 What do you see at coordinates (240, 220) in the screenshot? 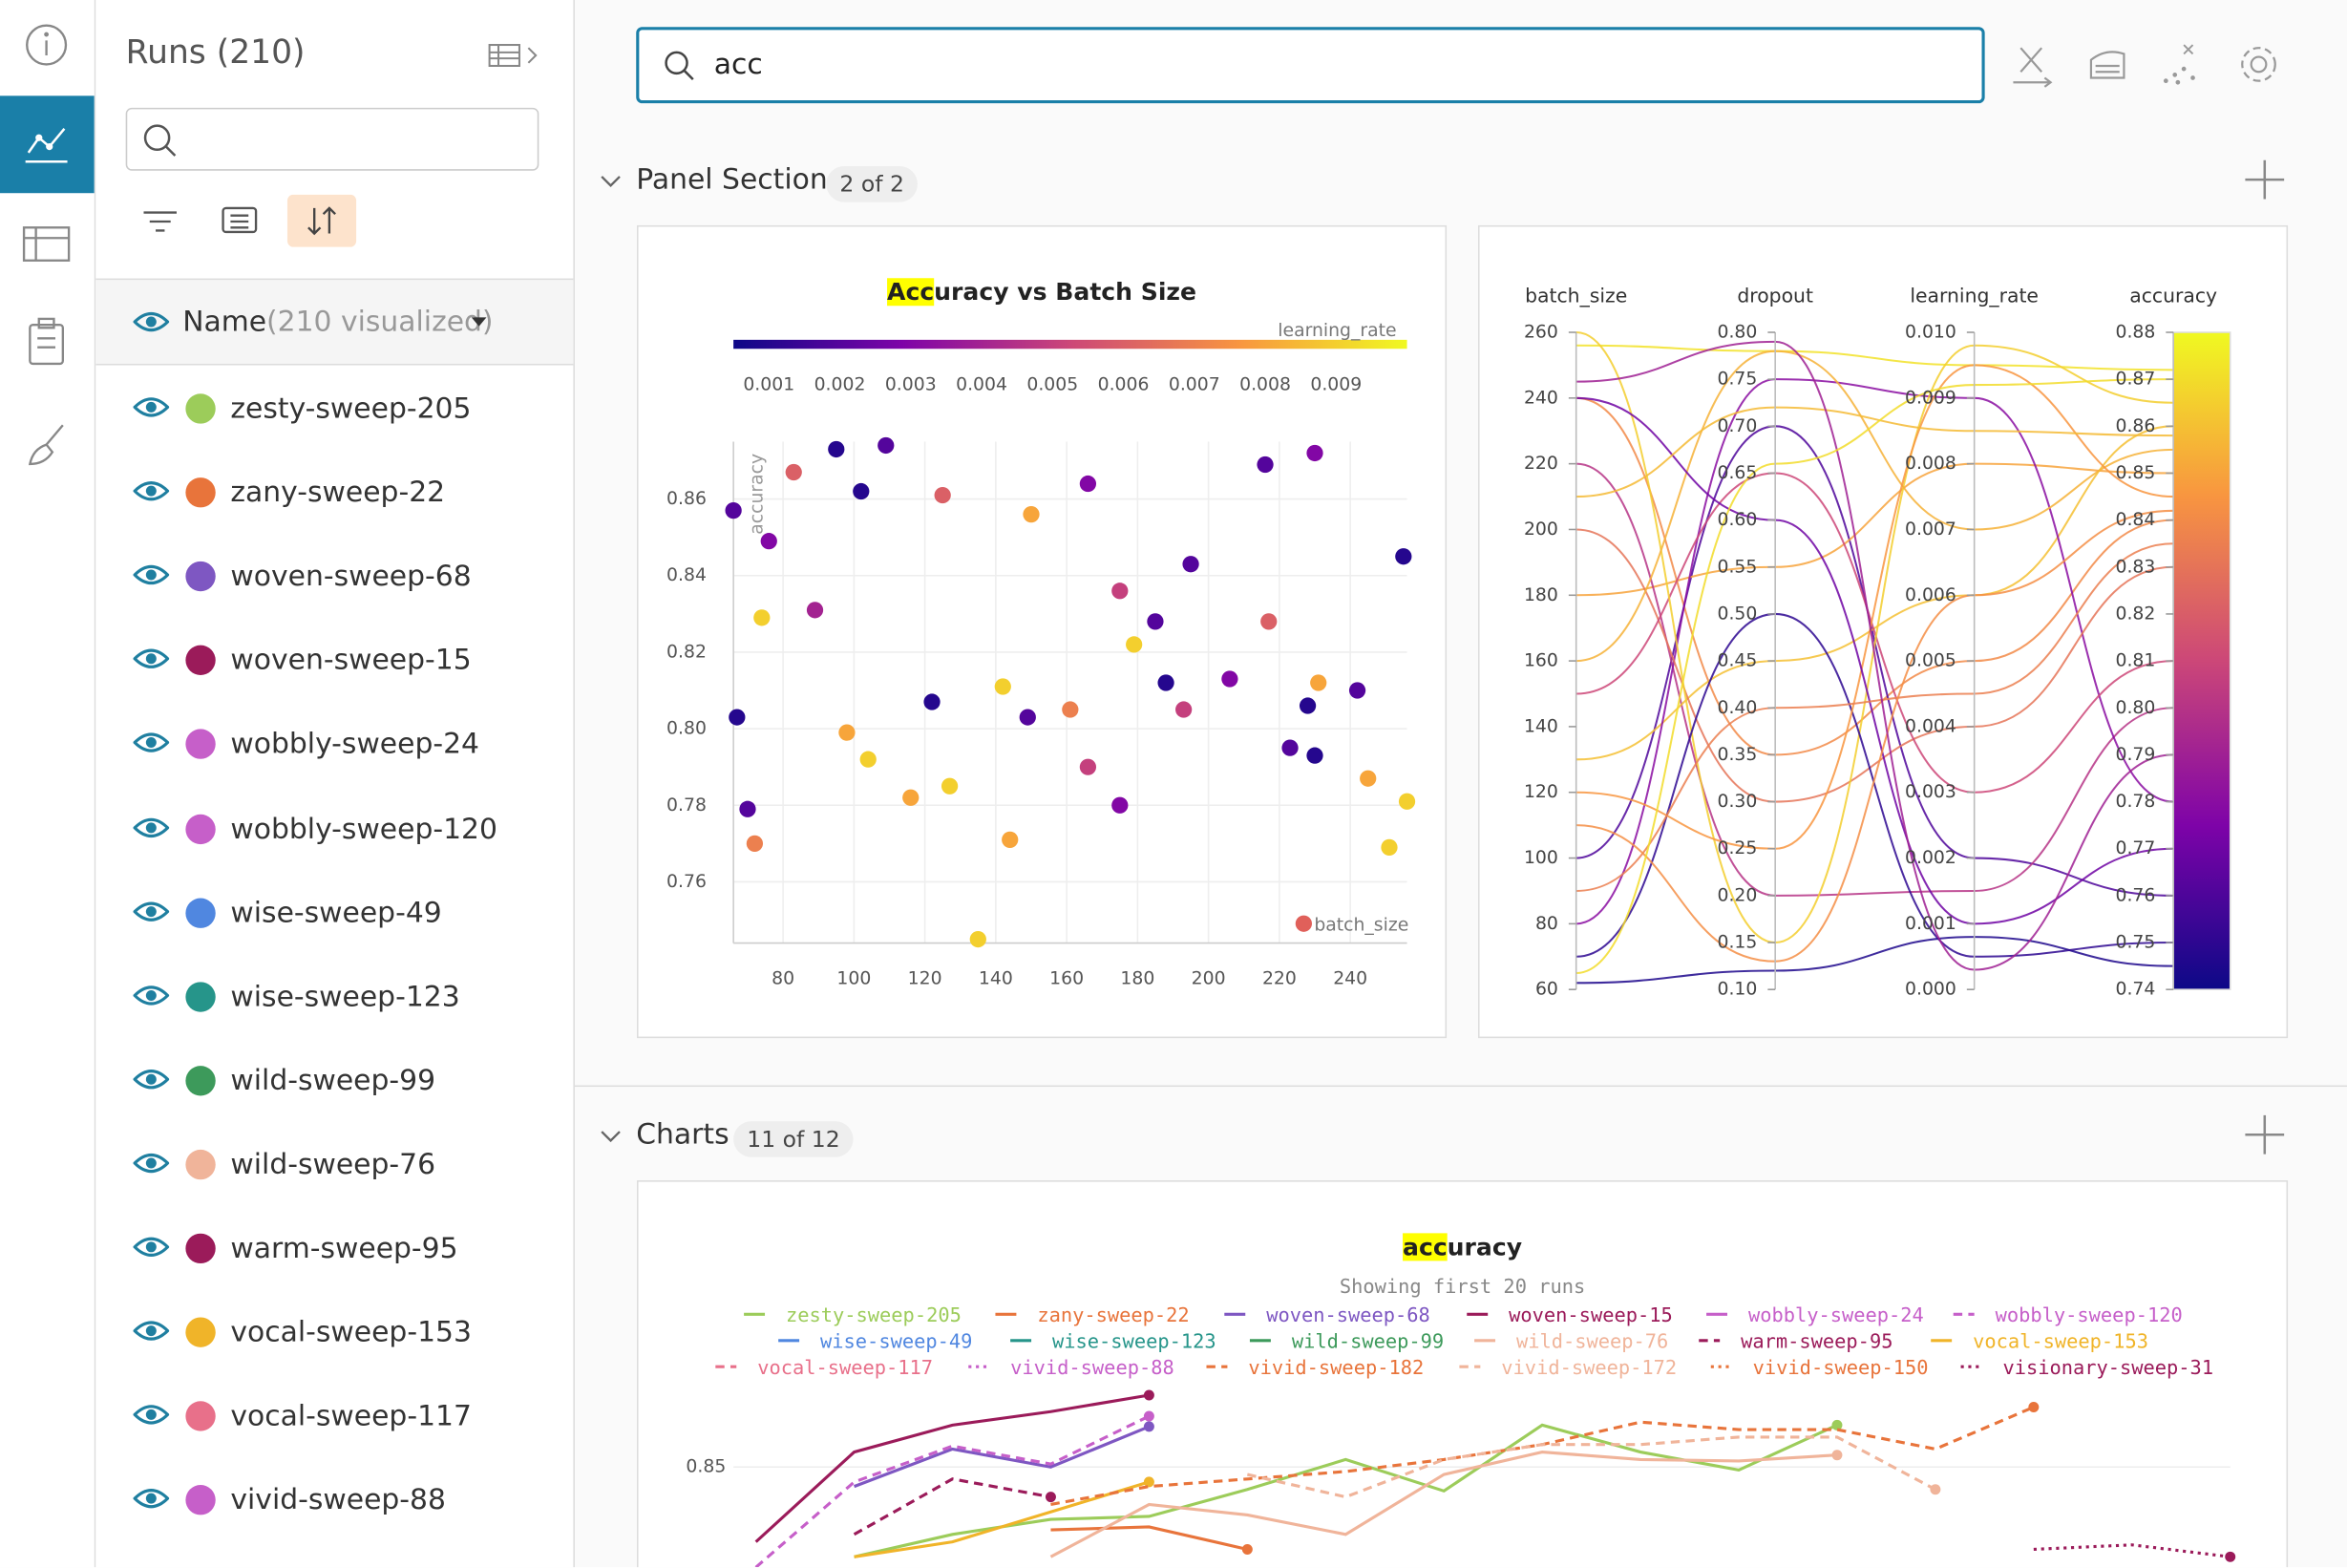
I see `group-button` at bounding box center [240, 220].